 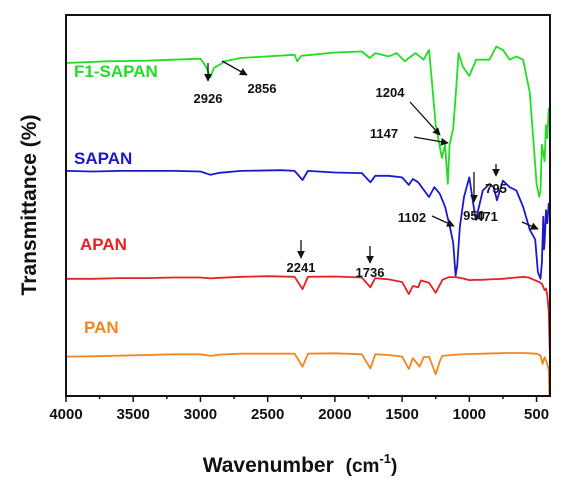 I want to click on x-tick-label: 2500, so click(x=267, y=414).